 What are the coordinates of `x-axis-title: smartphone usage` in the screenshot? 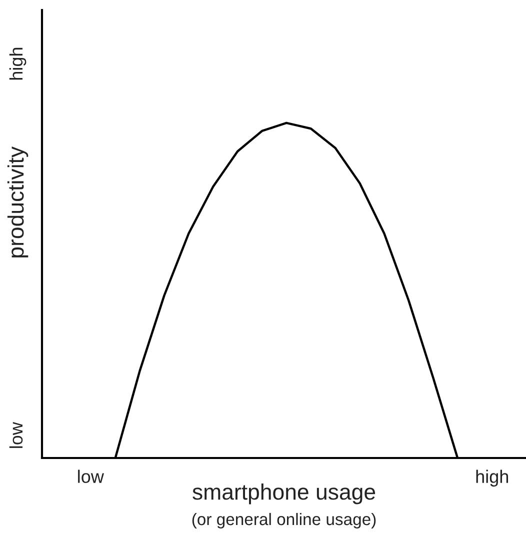 It's located at (284, 493).